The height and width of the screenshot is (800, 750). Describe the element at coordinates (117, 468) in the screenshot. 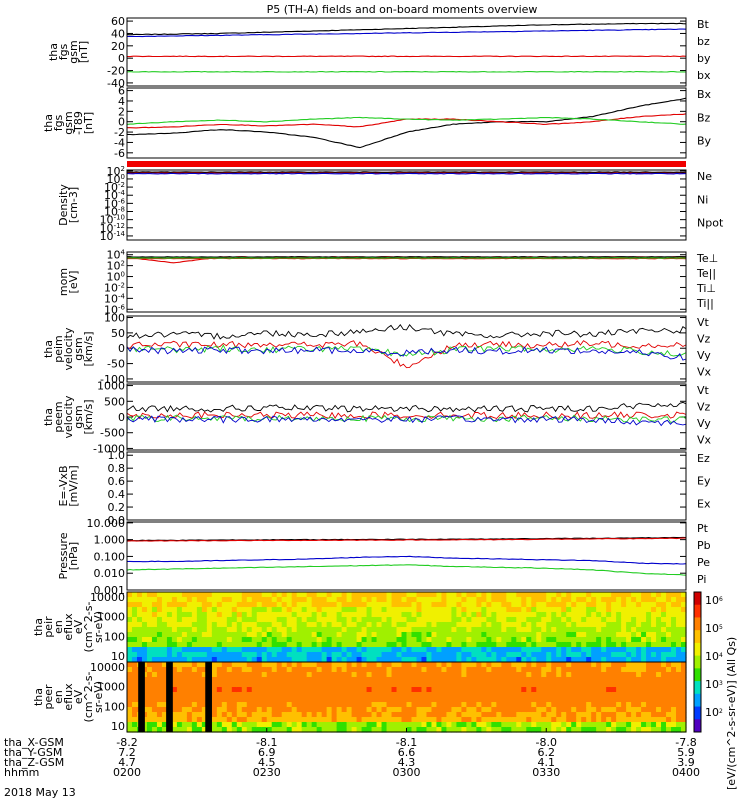

I see `y-tick-label: 0.8` at that location.